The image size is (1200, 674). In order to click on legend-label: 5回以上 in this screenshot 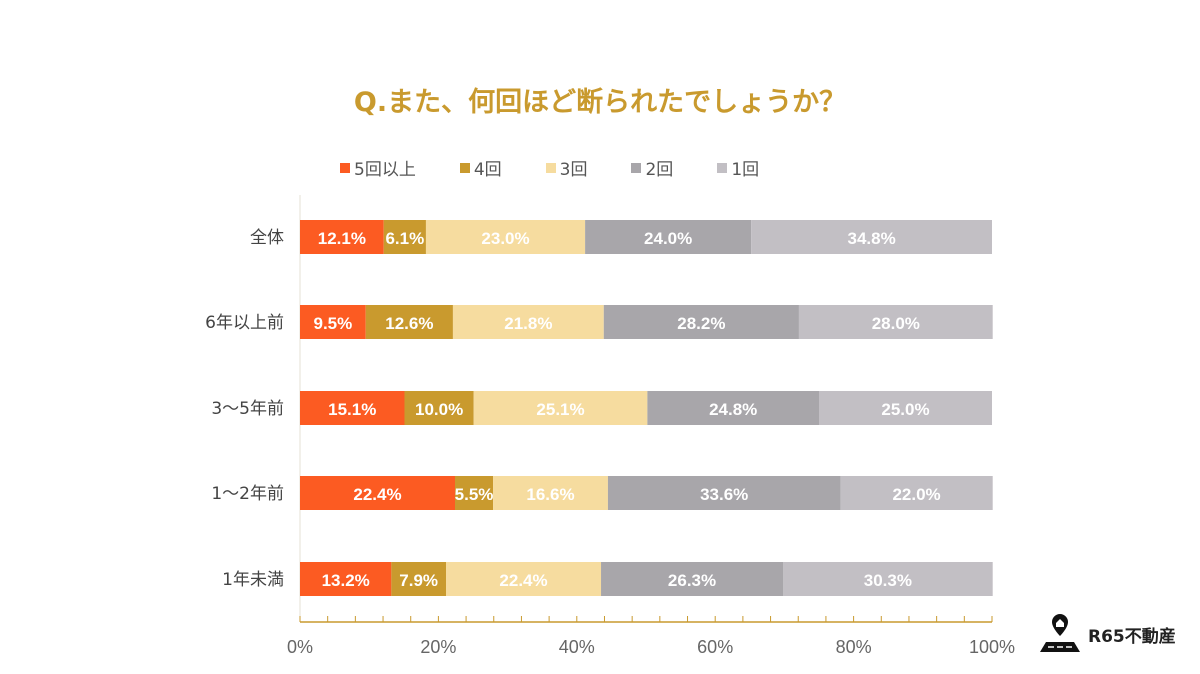, I will do `click(385, 170)`.